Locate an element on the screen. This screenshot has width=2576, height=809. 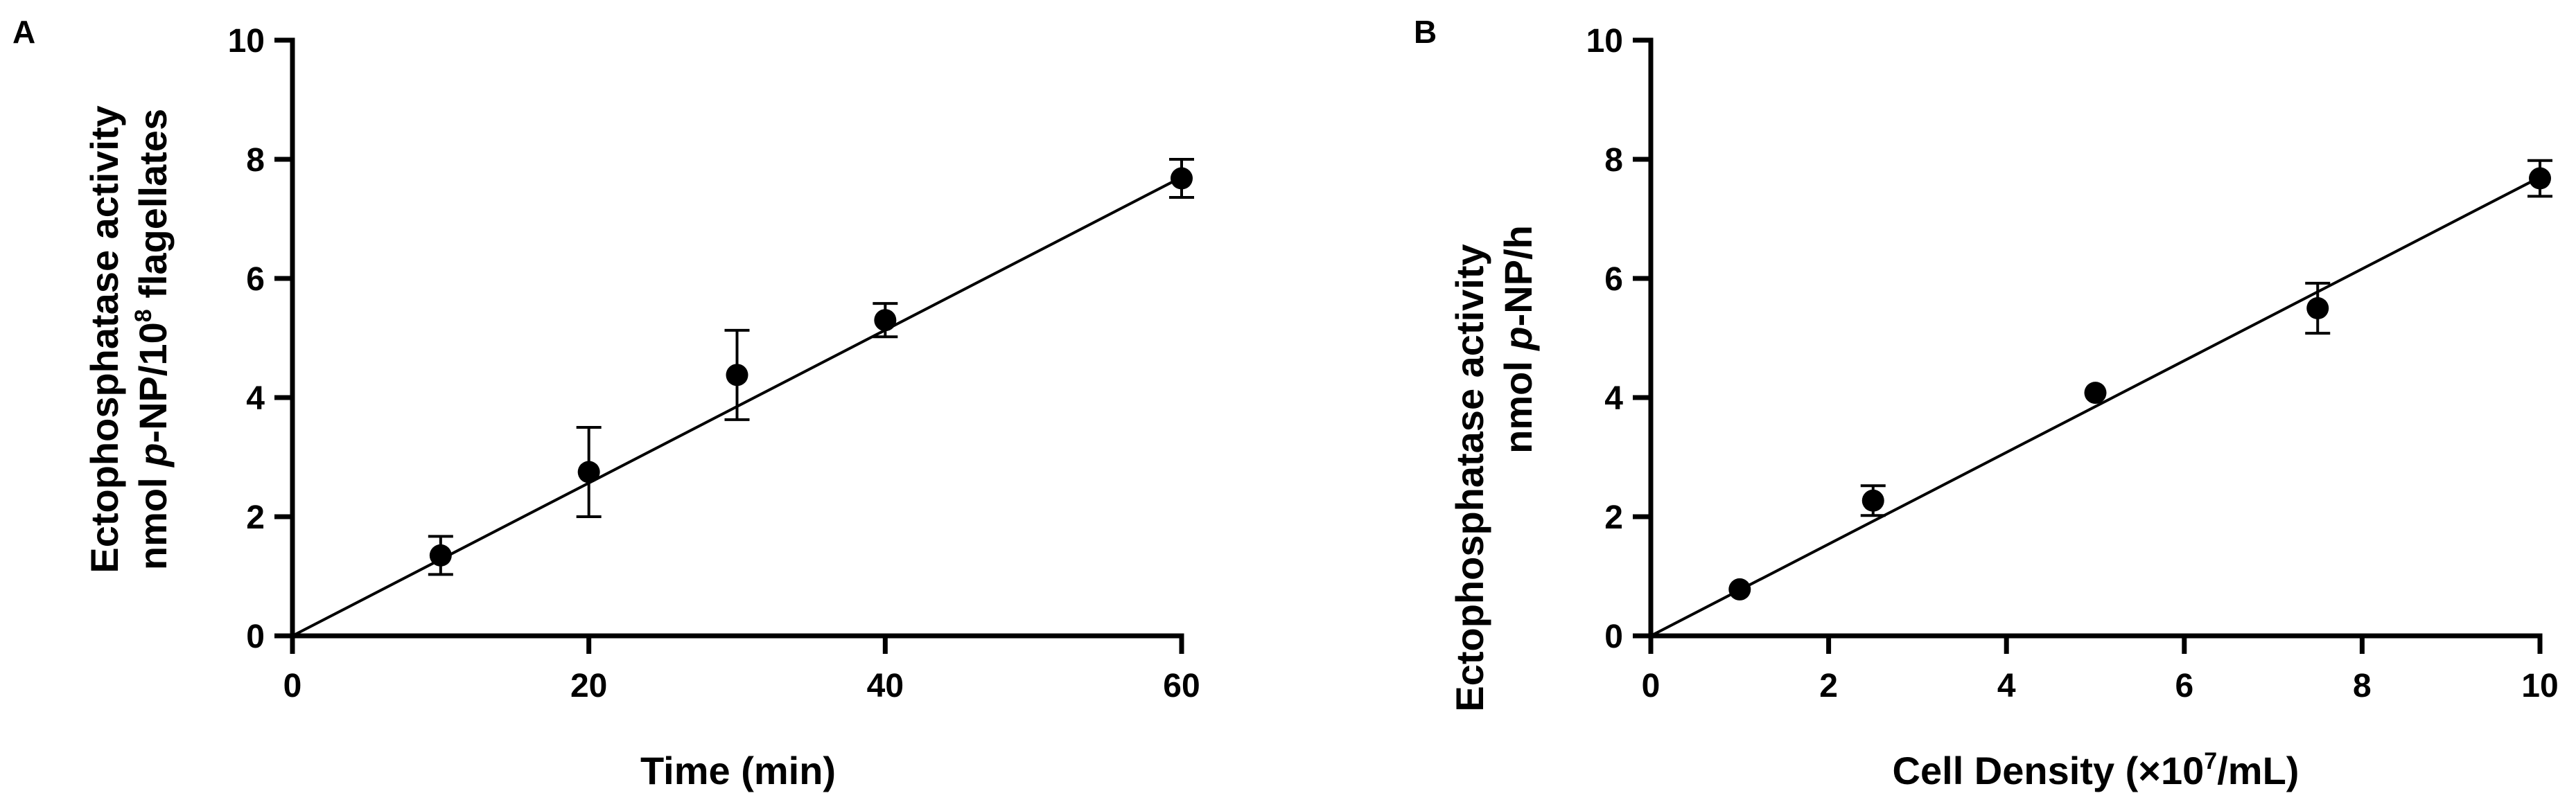
panel-b-xtick-label: 10 is located at coordinates (2539, 686).